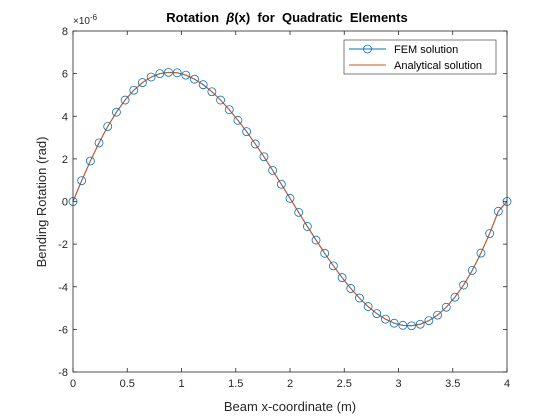 The image size is (560, 420). Describe the element at coordinates (367, 49) in the screenshot. I see `legend-fem-marker` at that location.